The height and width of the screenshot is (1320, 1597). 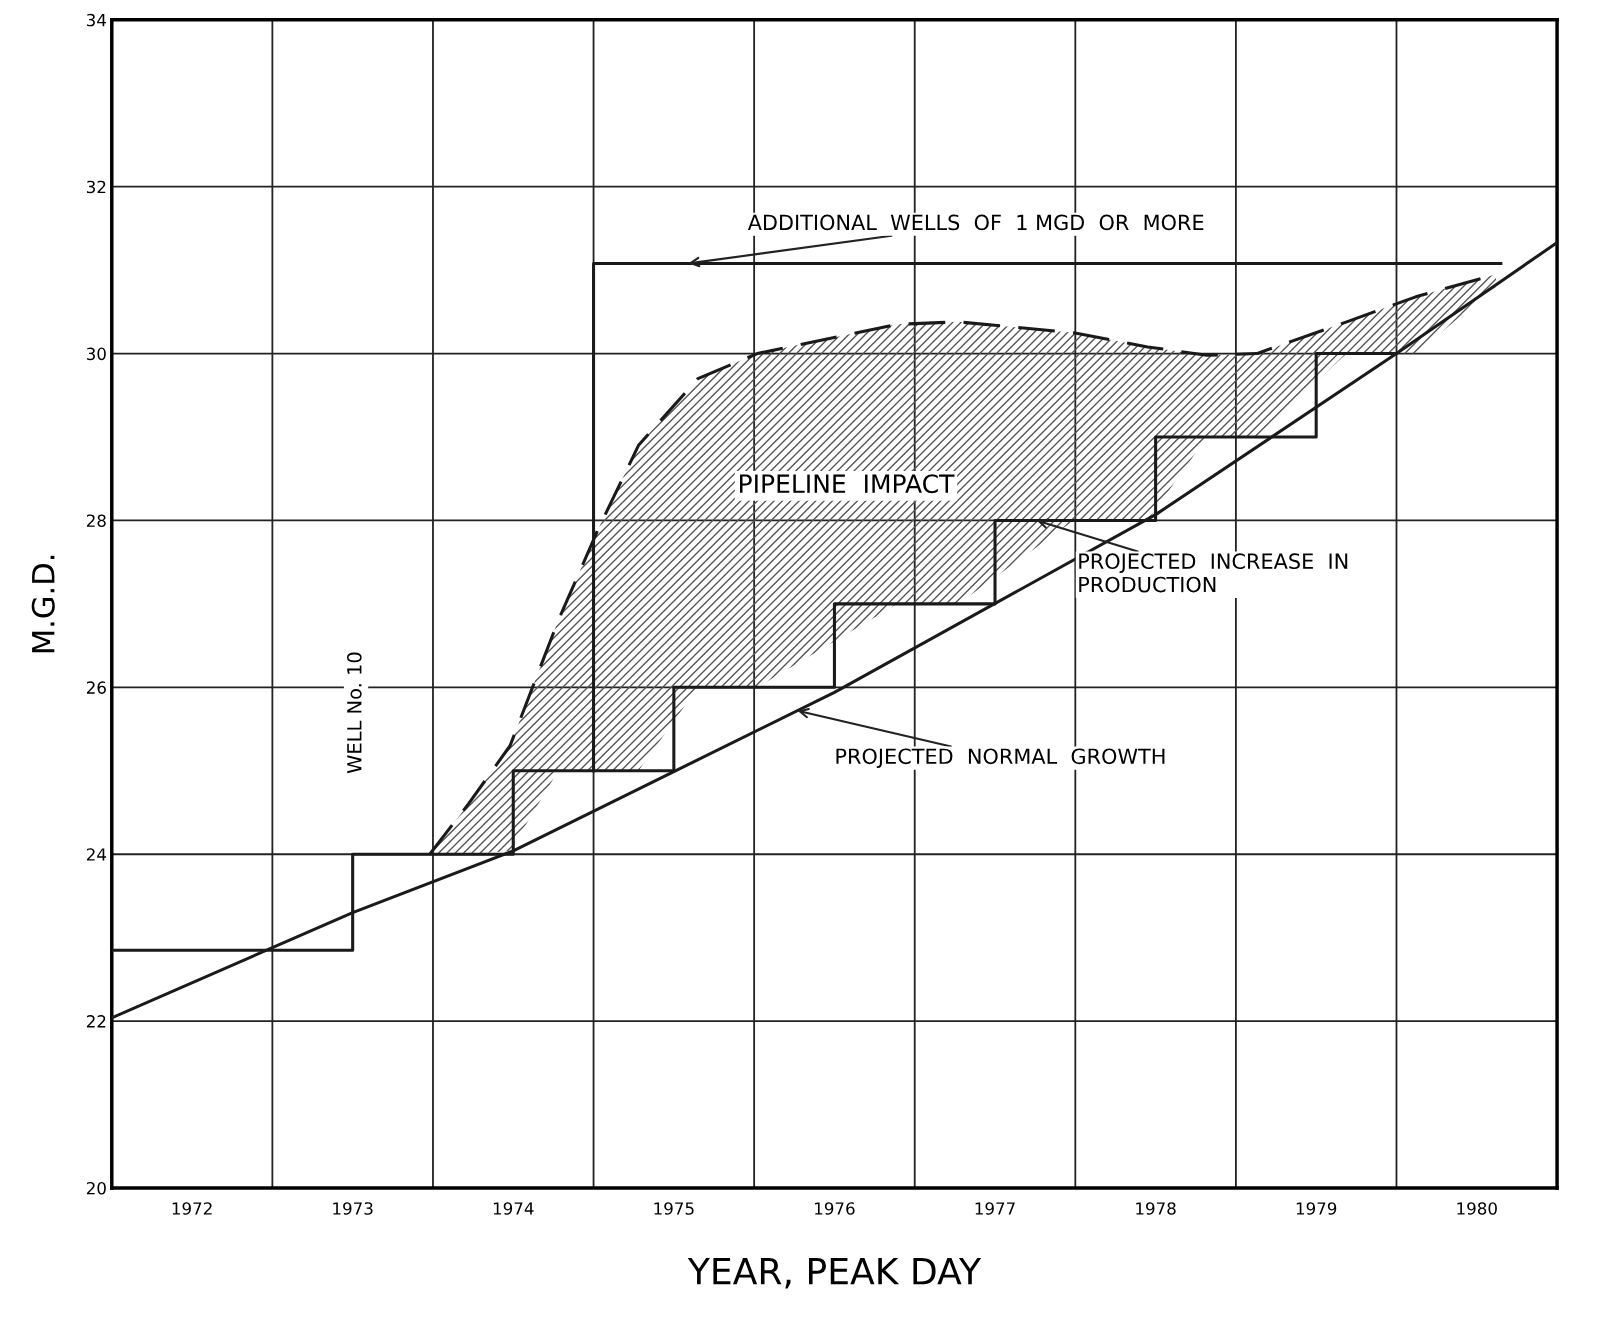 What do you see at coordinates (43, 604) in the screenshot?
I see `y-axis-title: M.G.D.` at bounding box center [43, 604].